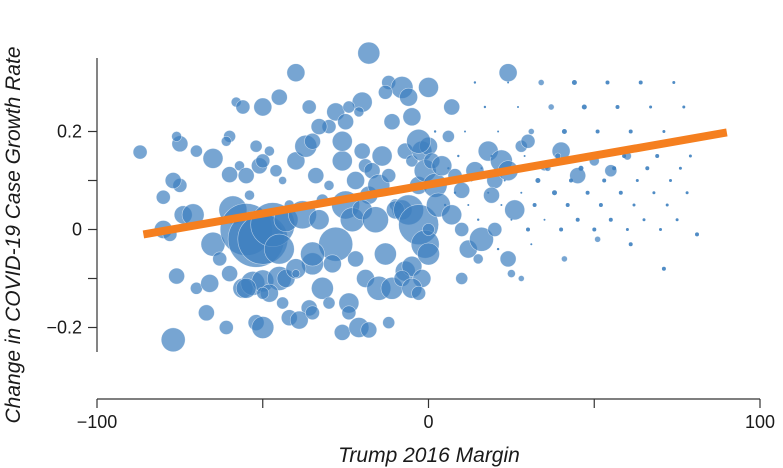 The image size is (783, 468). What do you see at coordinates (428, 422) in the screenshot?
I see `x-tick-label: 0` at bounding box center [428, 422].